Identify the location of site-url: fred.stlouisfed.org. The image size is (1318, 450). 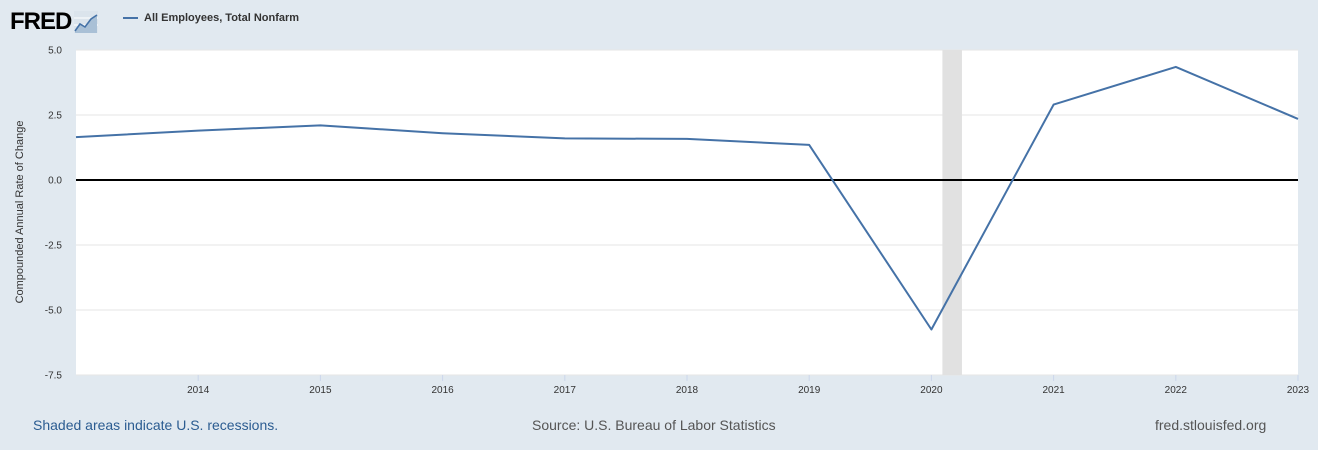
(1210, 425).